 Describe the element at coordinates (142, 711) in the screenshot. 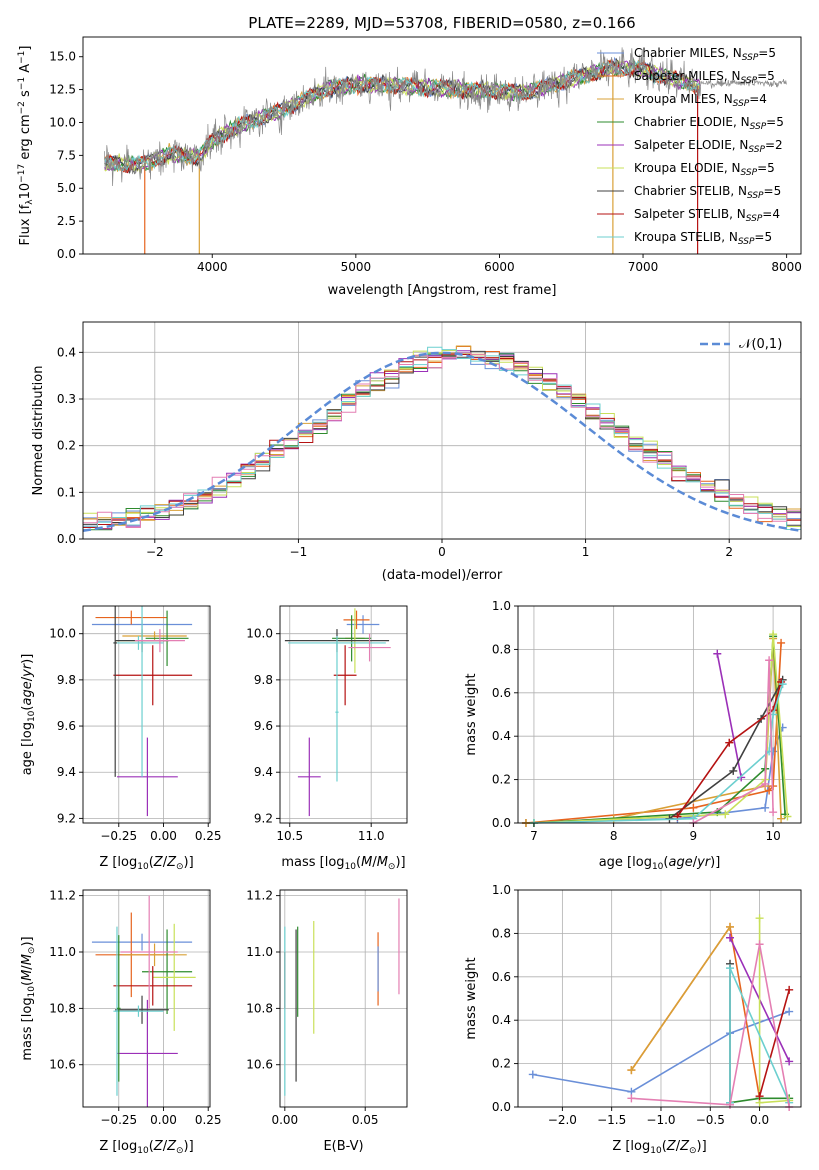

I see `age_vs_Z-points` at that location.